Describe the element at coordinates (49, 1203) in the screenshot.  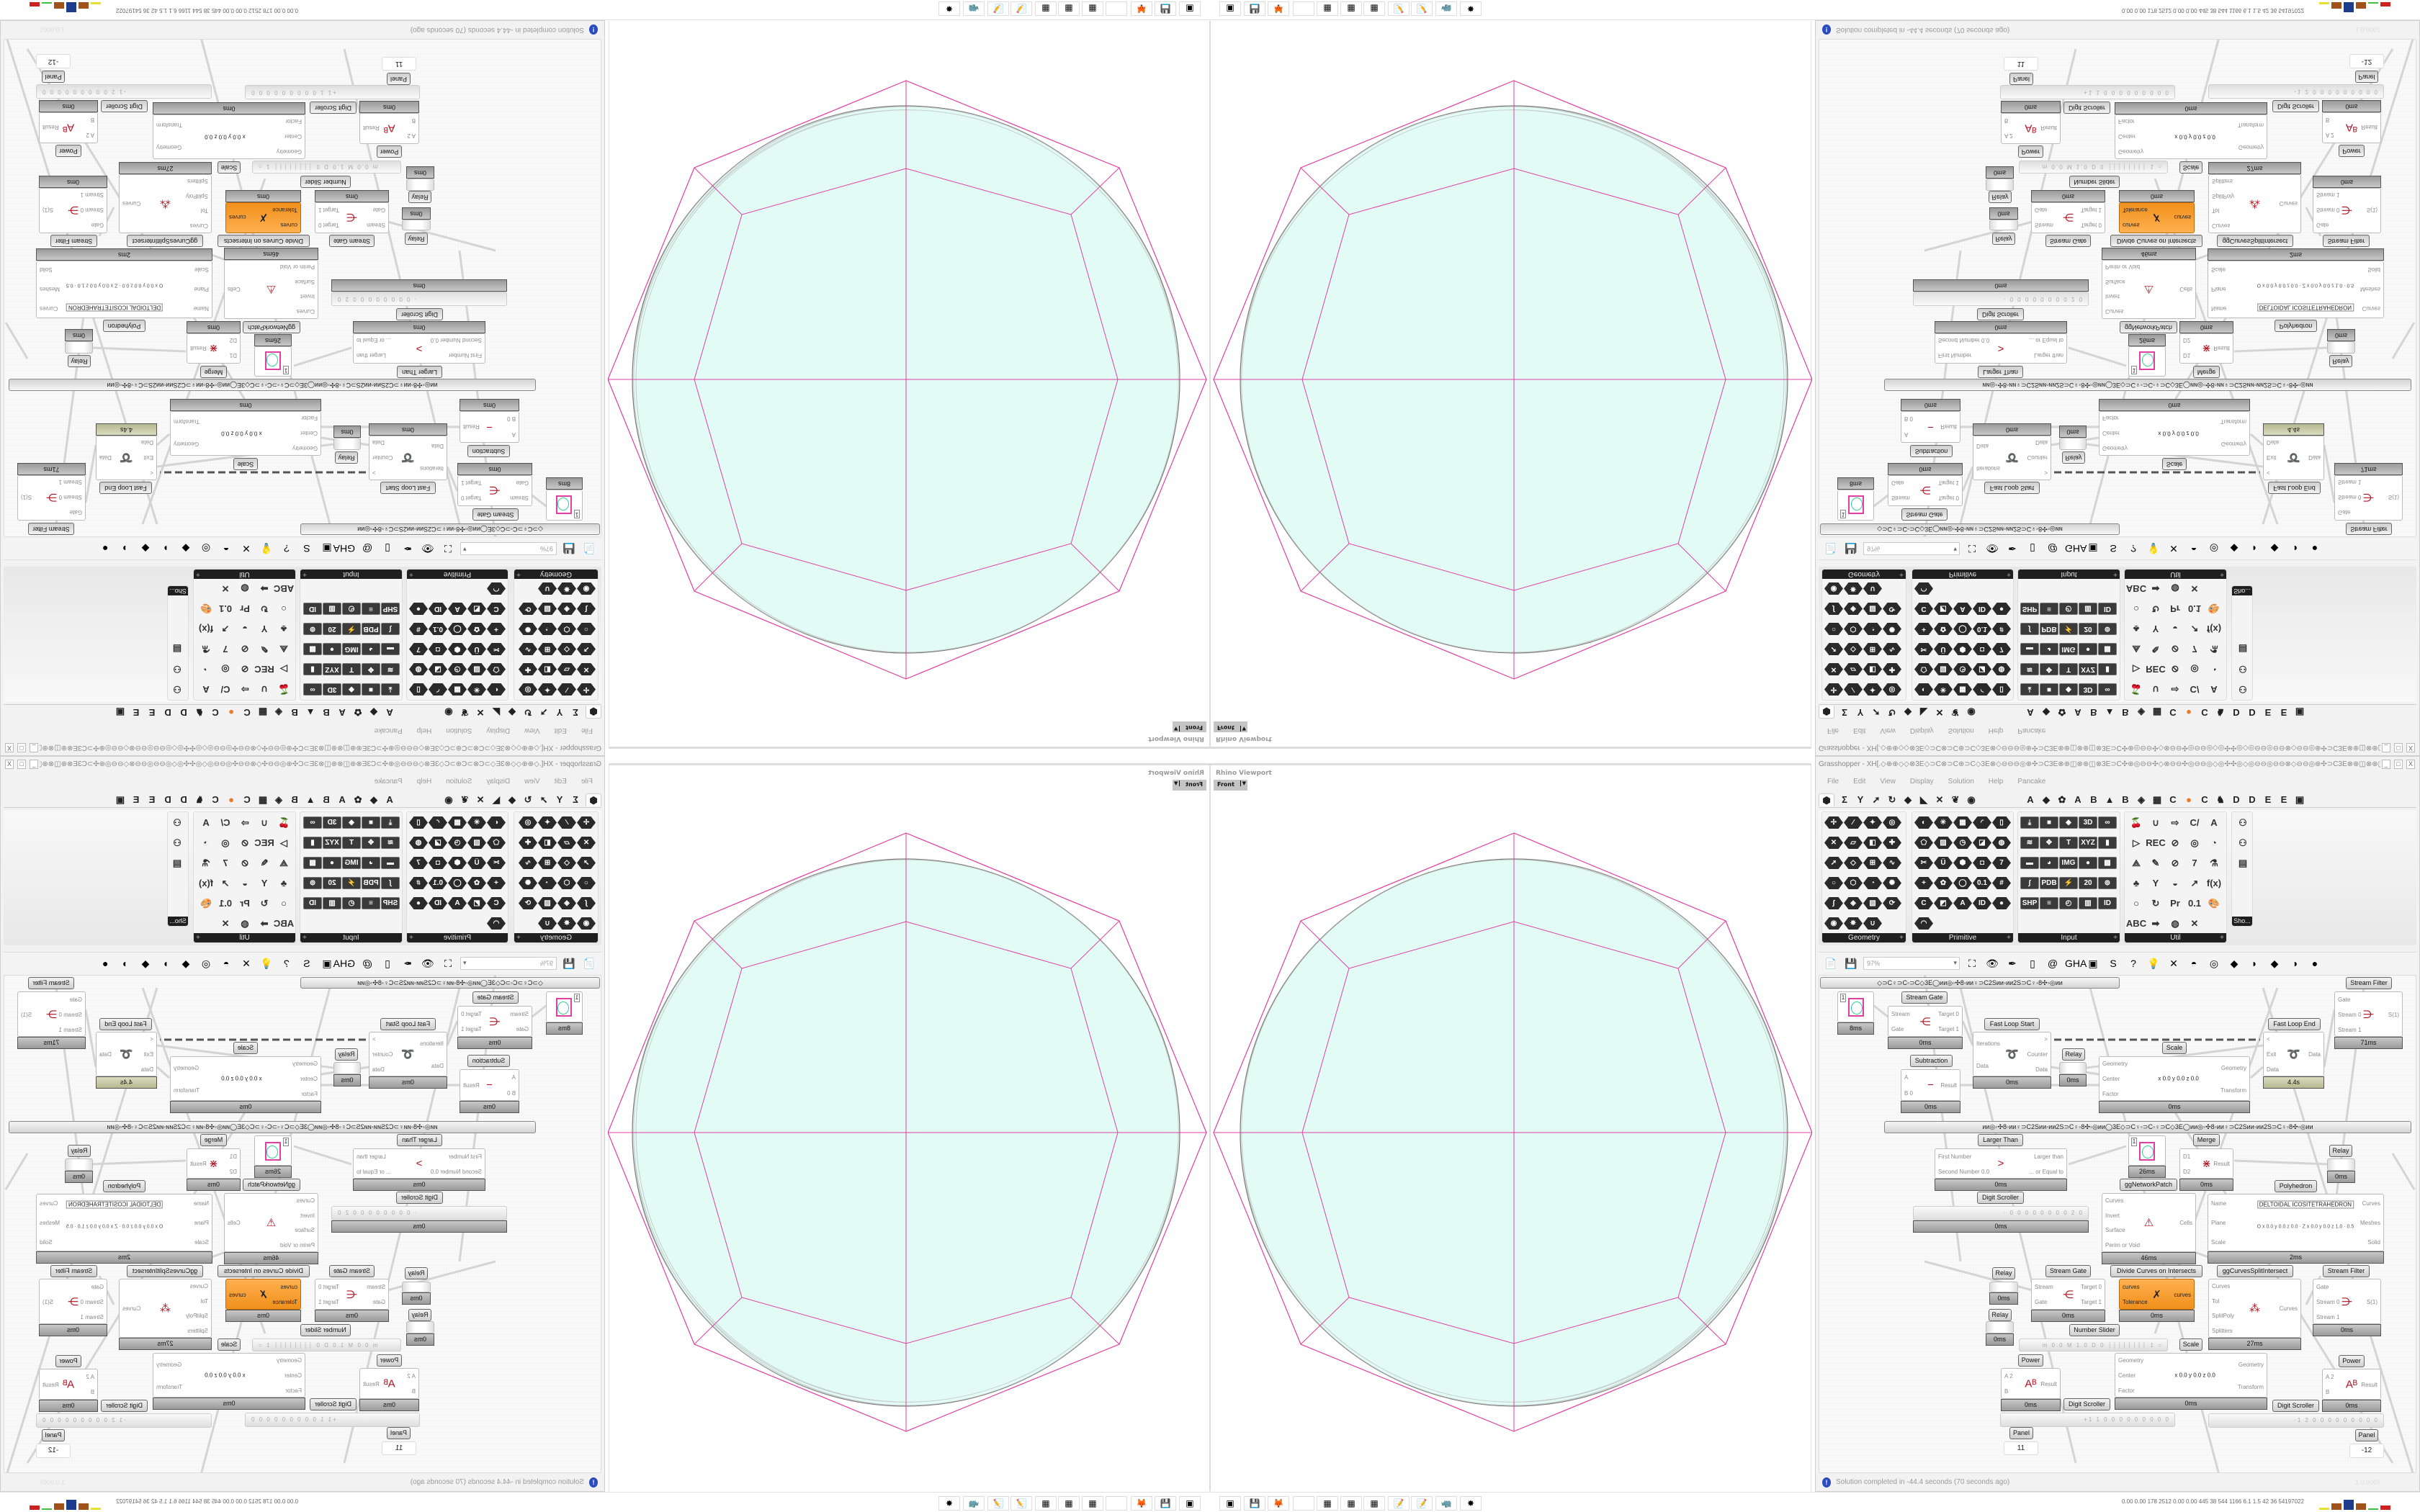
I see `output-param: Curves` at that location.